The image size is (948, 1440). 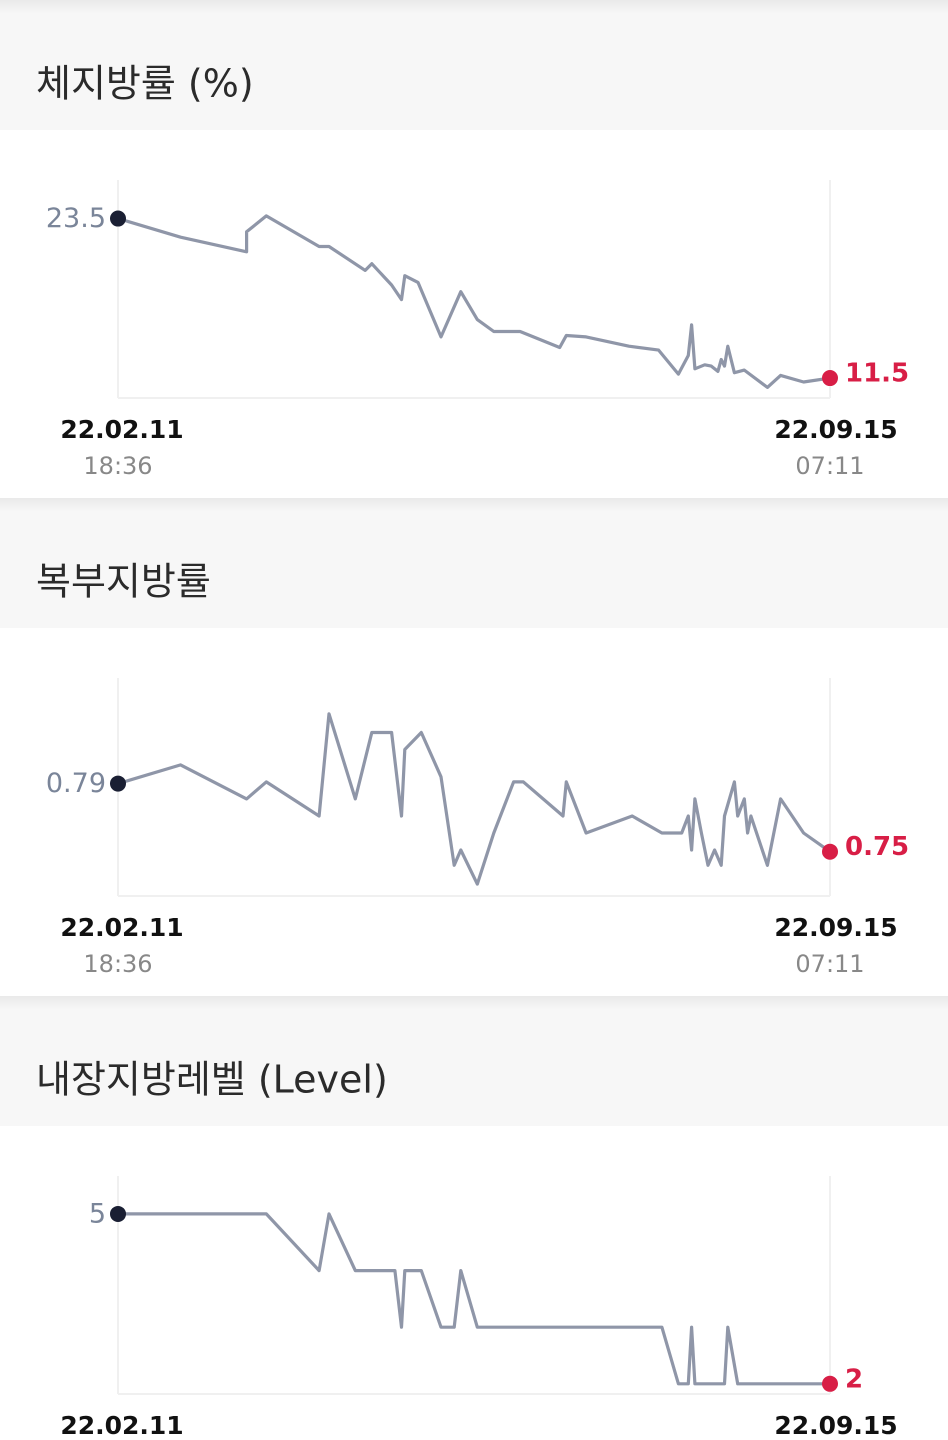 What do you see at coordinates (76, 218) in the screenshot?
I see `start-value: 23.5` at bounding box center [76, 218].